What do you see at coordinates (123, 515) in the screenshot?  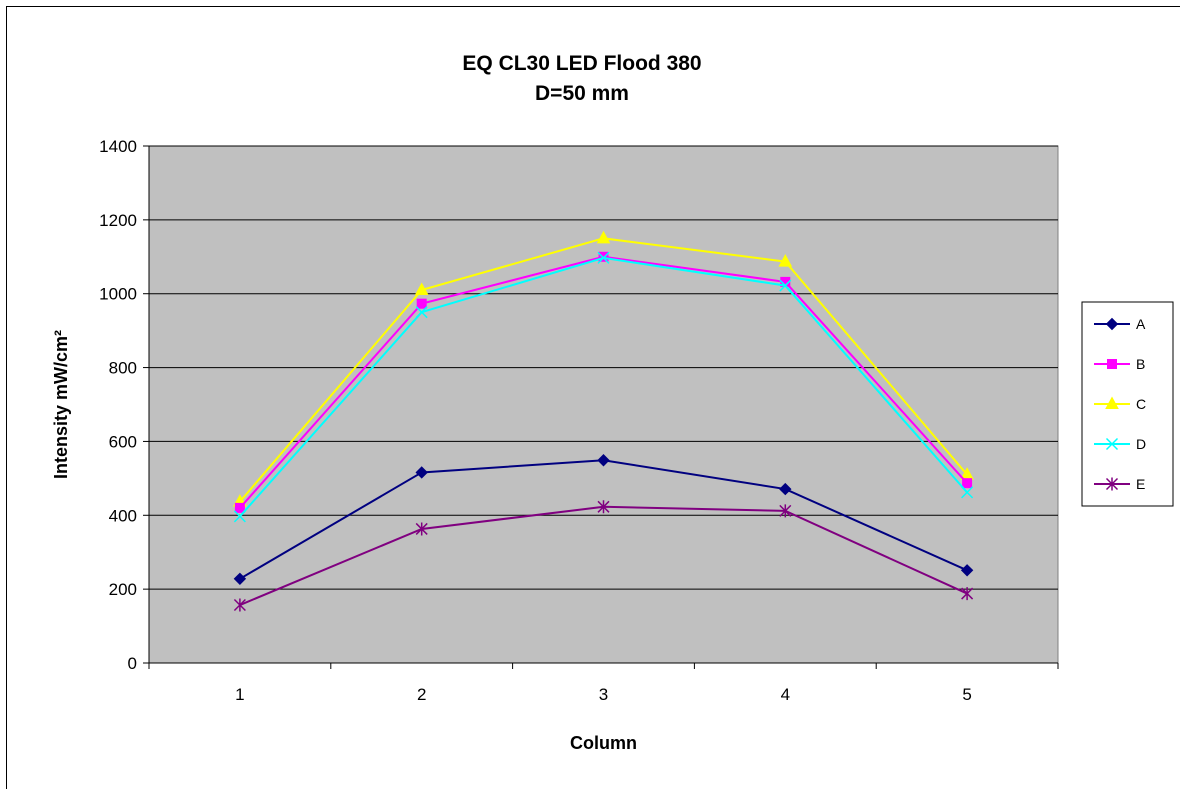 I see `y-tick-label: 400` at bounding box center [123, 515].